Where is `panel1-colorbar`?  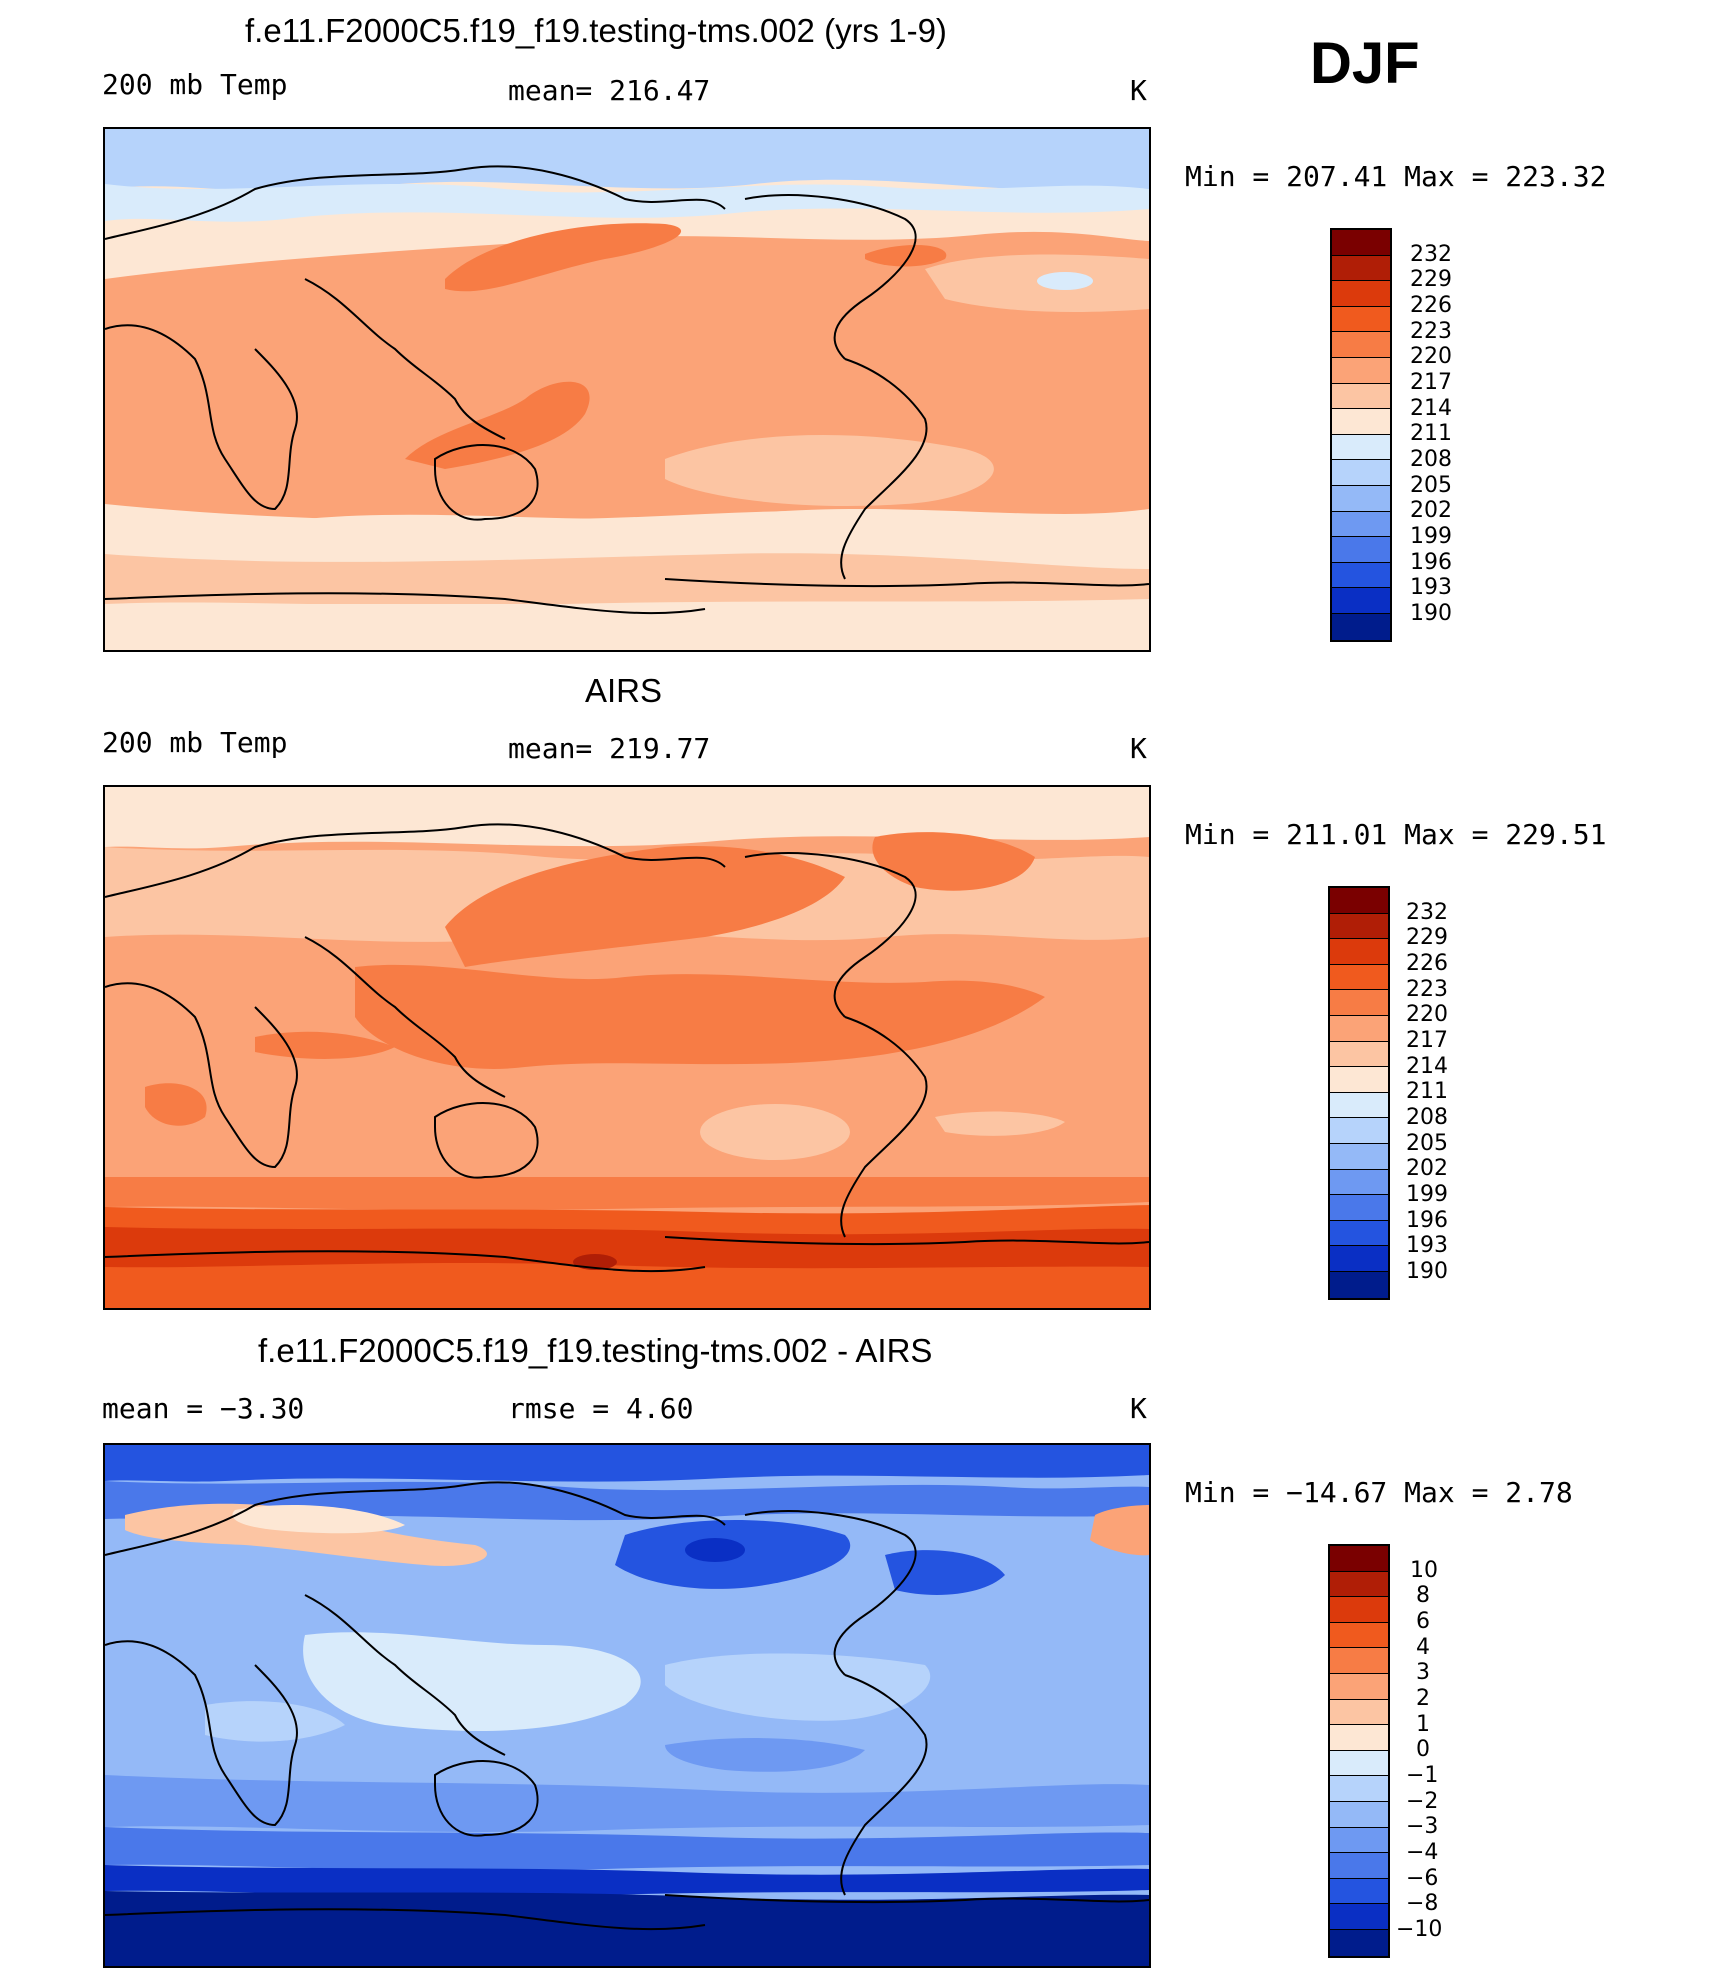
panel1-colorbar is located at coordinates (1361, 435).